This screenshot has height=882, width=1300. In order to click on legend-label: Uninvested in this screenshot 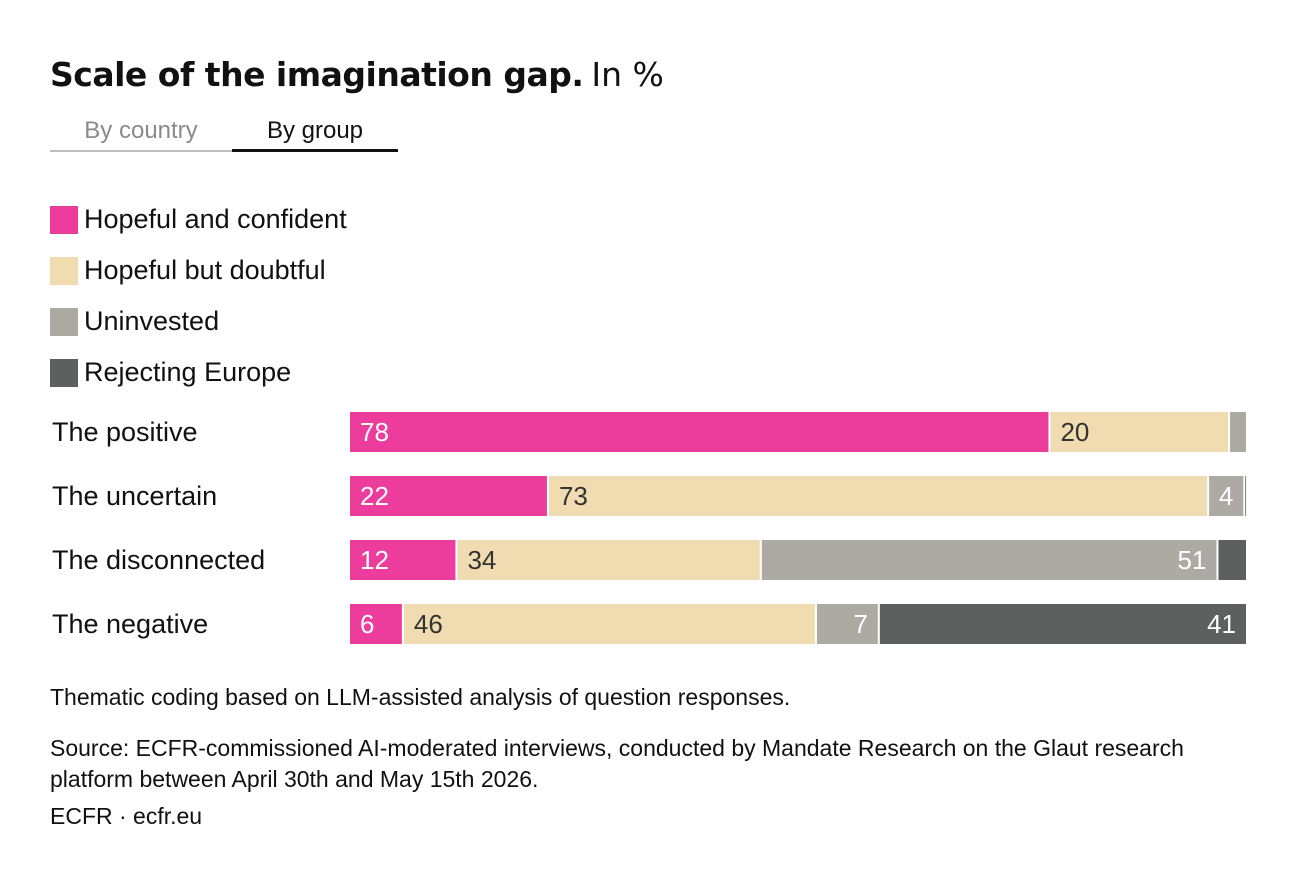, I will do `click(152, 321)`.